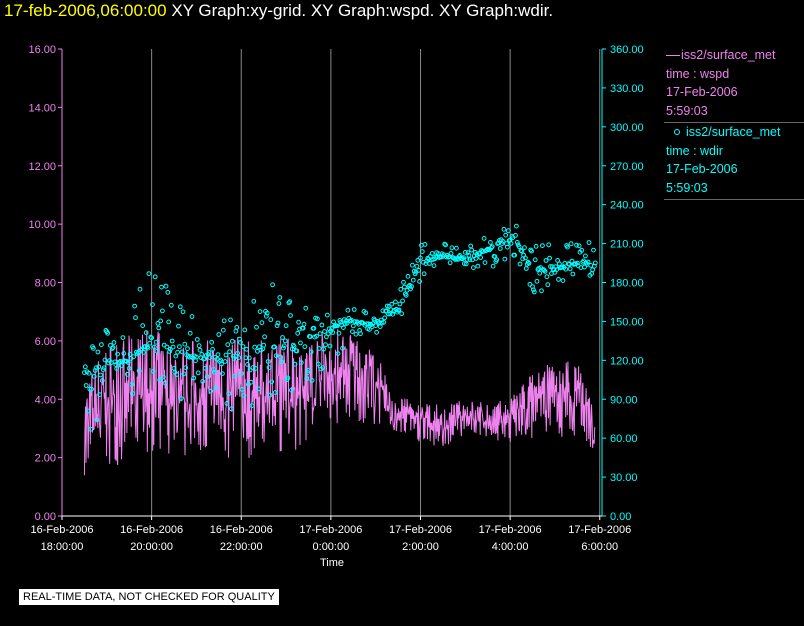 This screenshot has width=804, height=626. I want to click on x-tick-date: 17-Feb-2006, so click(330, 530).